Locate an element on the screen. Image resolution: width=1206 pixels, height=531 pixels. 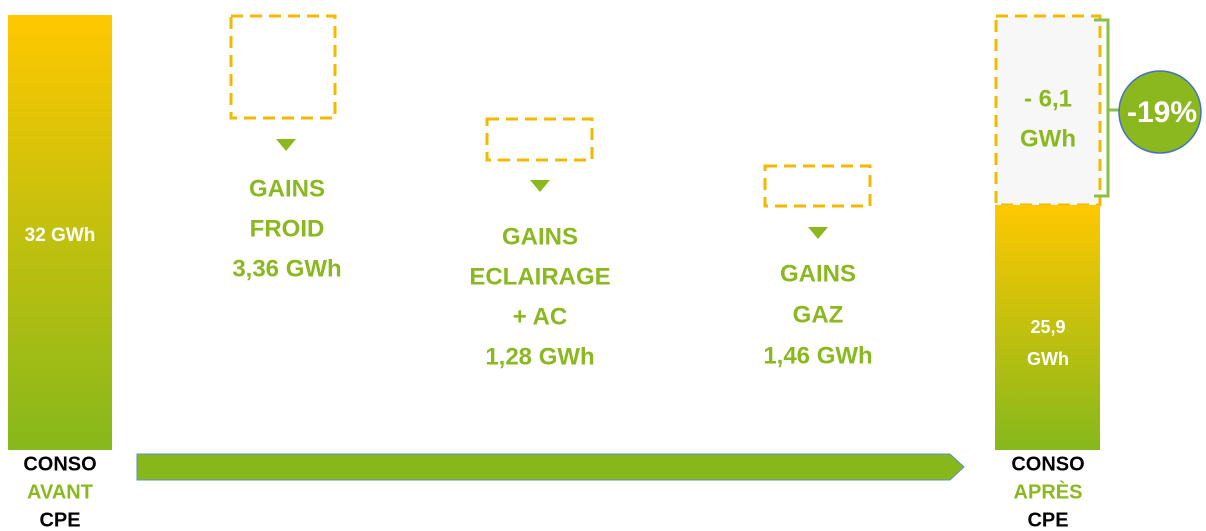
progress-arrow is located at coordinates (550, 467).